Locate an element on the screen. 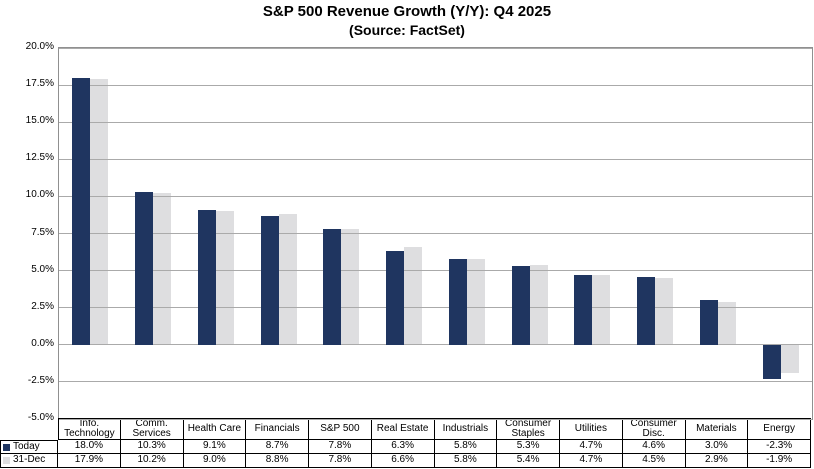 Image resolution: width=814 pixels, height=469 pixels. table-value-cell: 17.9% is located at coordinates (89, 461).